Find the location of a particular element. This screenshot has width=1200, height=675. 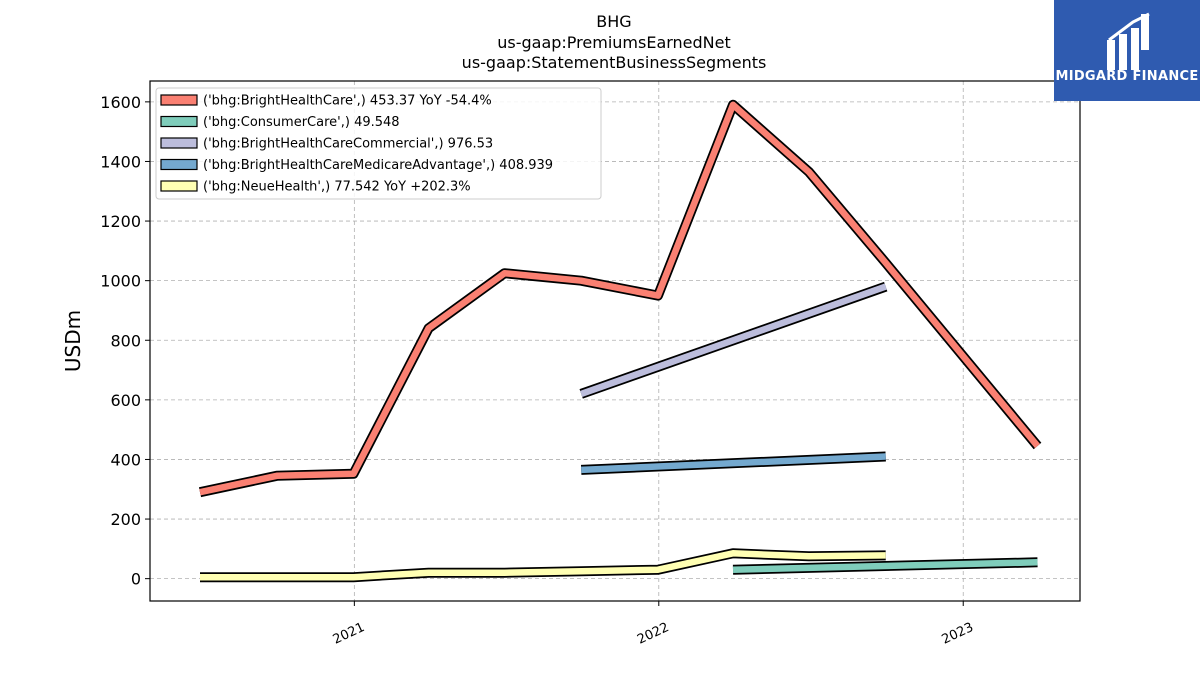

x-tick-label: 2021 is located at coordinates (349, 634).